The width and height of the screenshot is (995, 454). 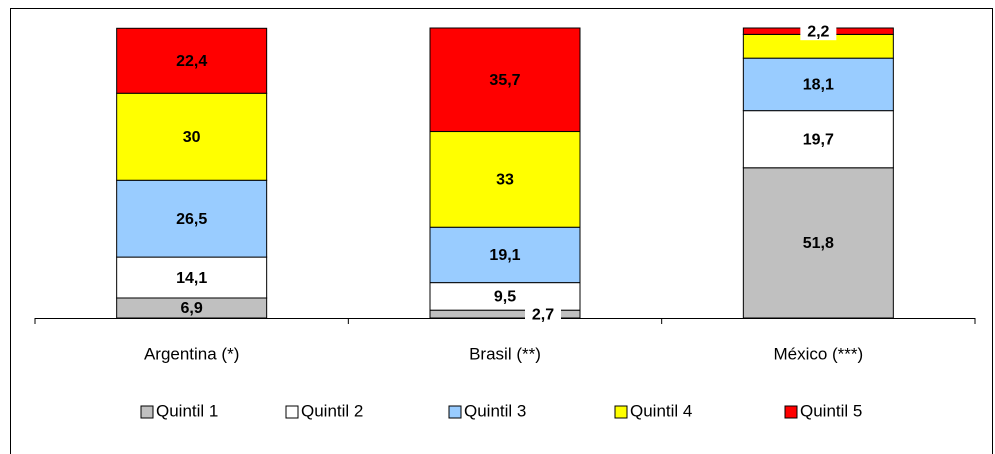 I want to click on value-label: 19,1, so click(x=504, y=255).